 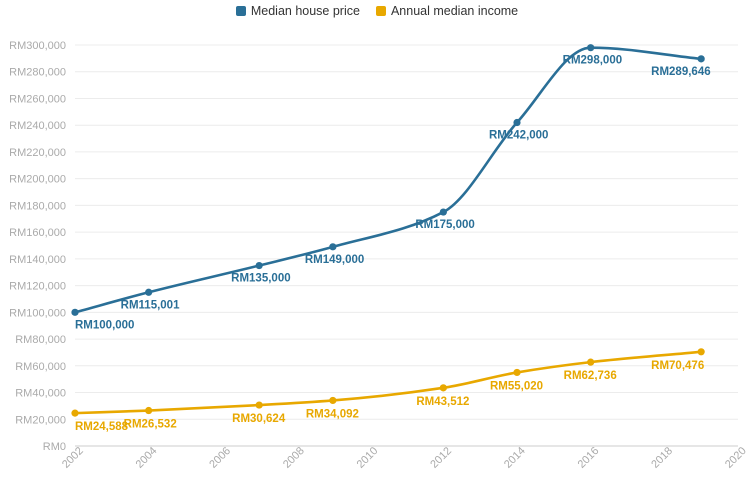 What do you see at coordinates (37, 153) in the screenshot?
I see `y-tick-label: RM220,000` at bounding box center [37, 153].